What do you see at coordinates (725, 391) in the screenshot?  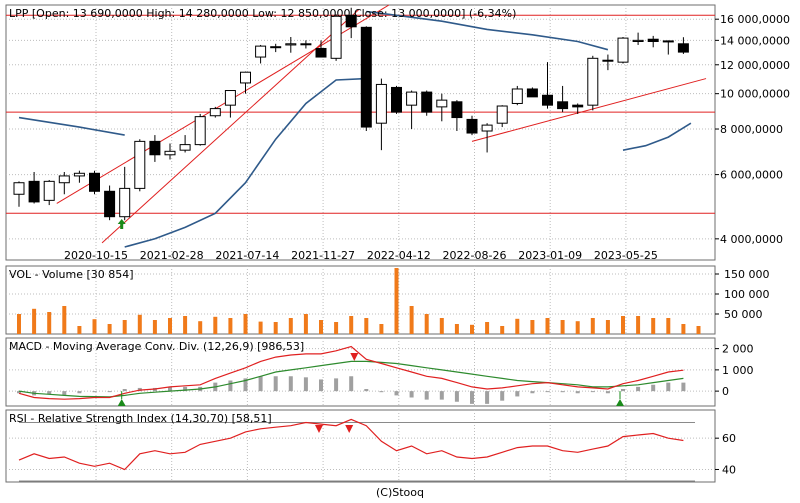 I see `macd-y-tick-label: 0` at bounding box center [725, 391].